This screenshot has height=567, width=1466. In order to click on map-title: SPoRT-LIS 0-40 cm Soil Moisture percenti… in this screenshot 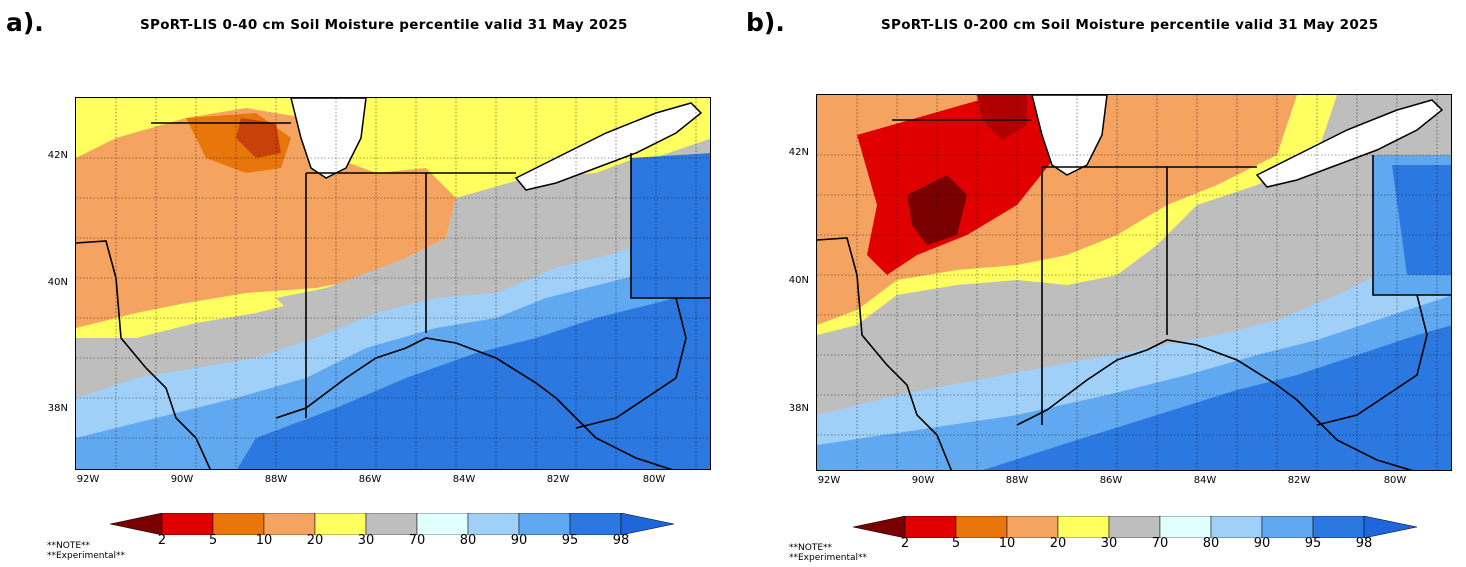, I will do `click(384, 25)`.